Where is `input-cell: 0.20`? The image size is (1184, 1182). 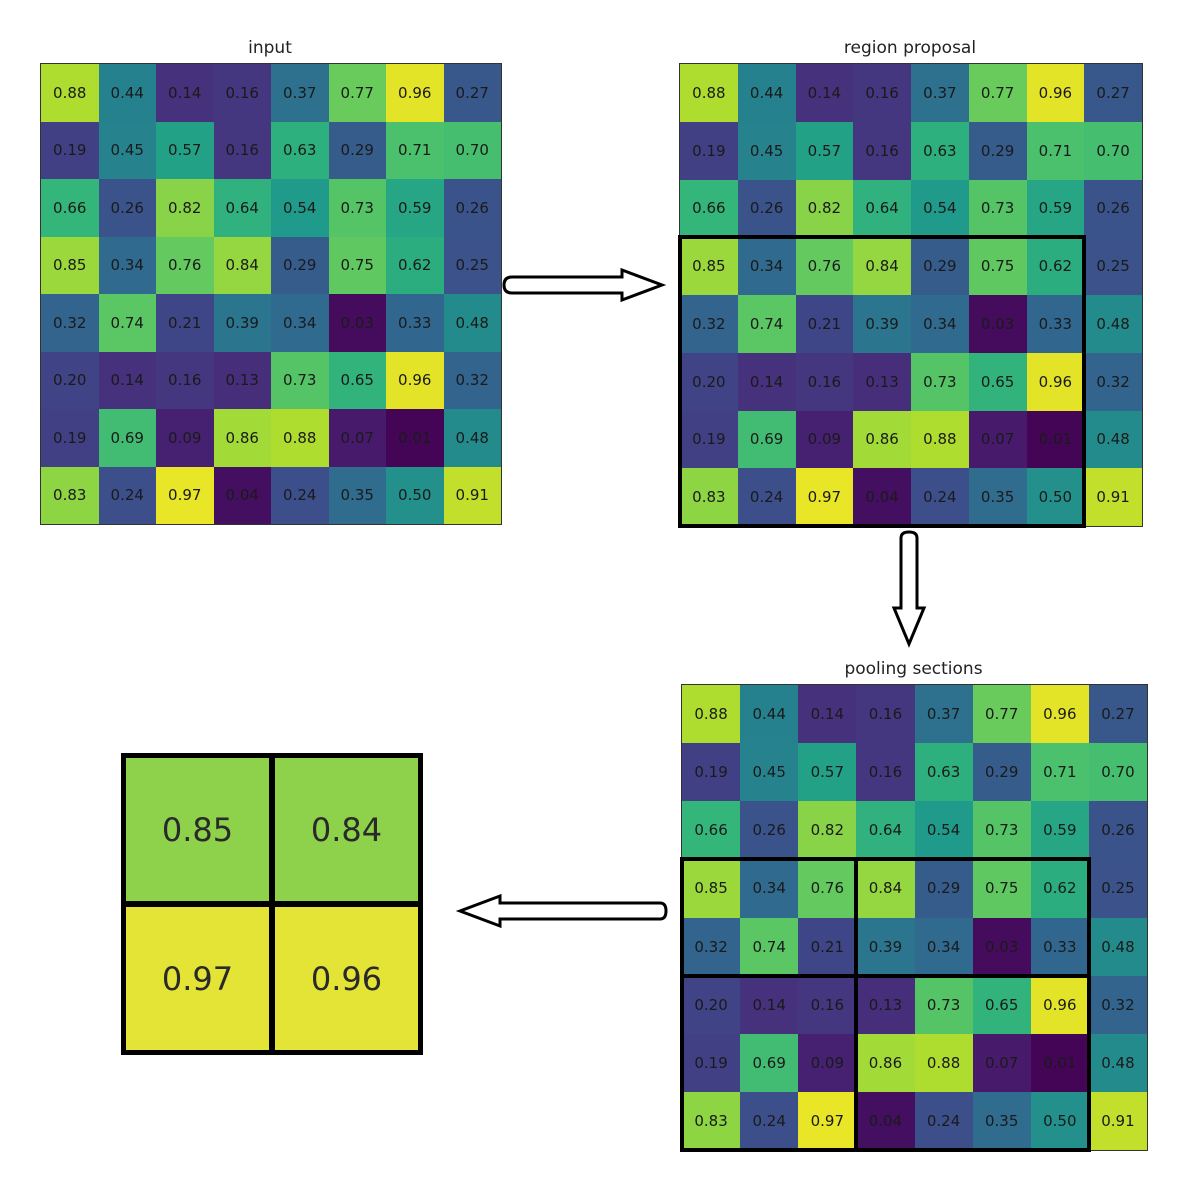 input-cell: 0.20 is located at coordinates (70, 380).